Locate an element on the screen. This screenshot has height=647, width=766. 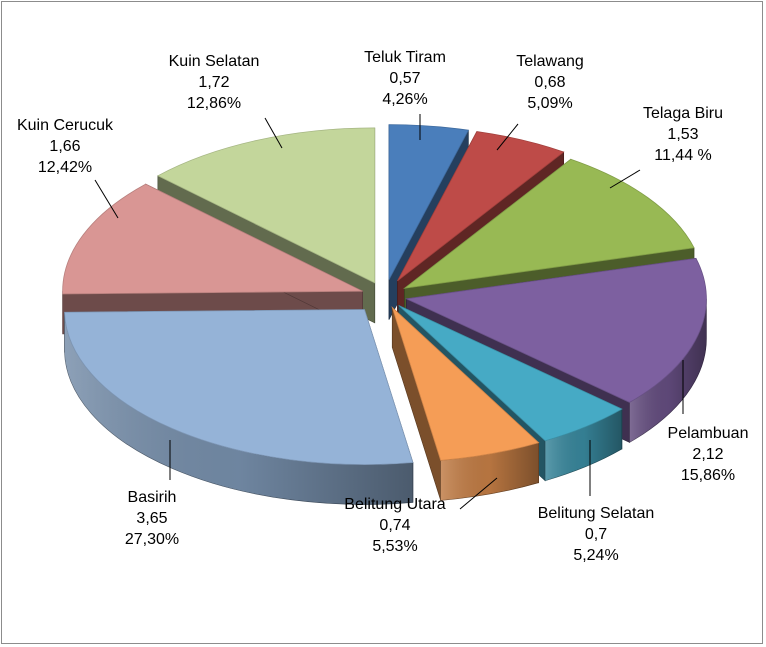
label-percent: 12,86% is located at coordinates (214, 103).